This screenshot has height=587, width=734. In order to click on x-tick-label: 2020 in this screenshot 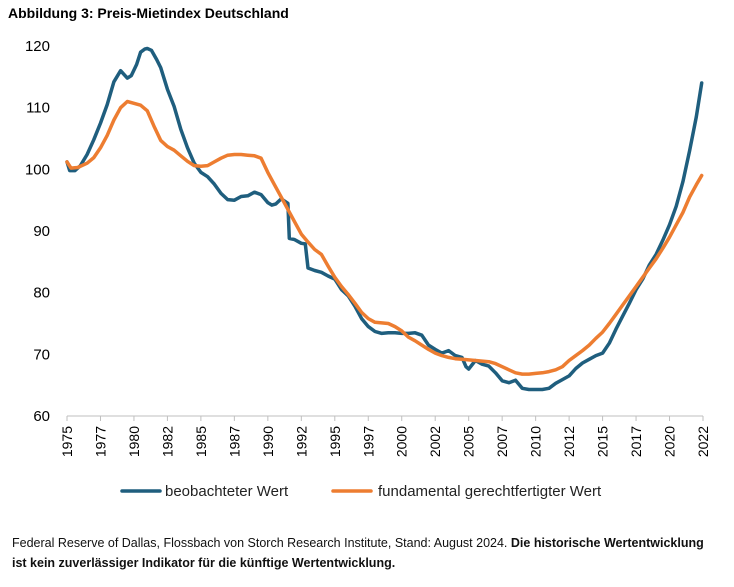, I will do `click(670, 441)`.